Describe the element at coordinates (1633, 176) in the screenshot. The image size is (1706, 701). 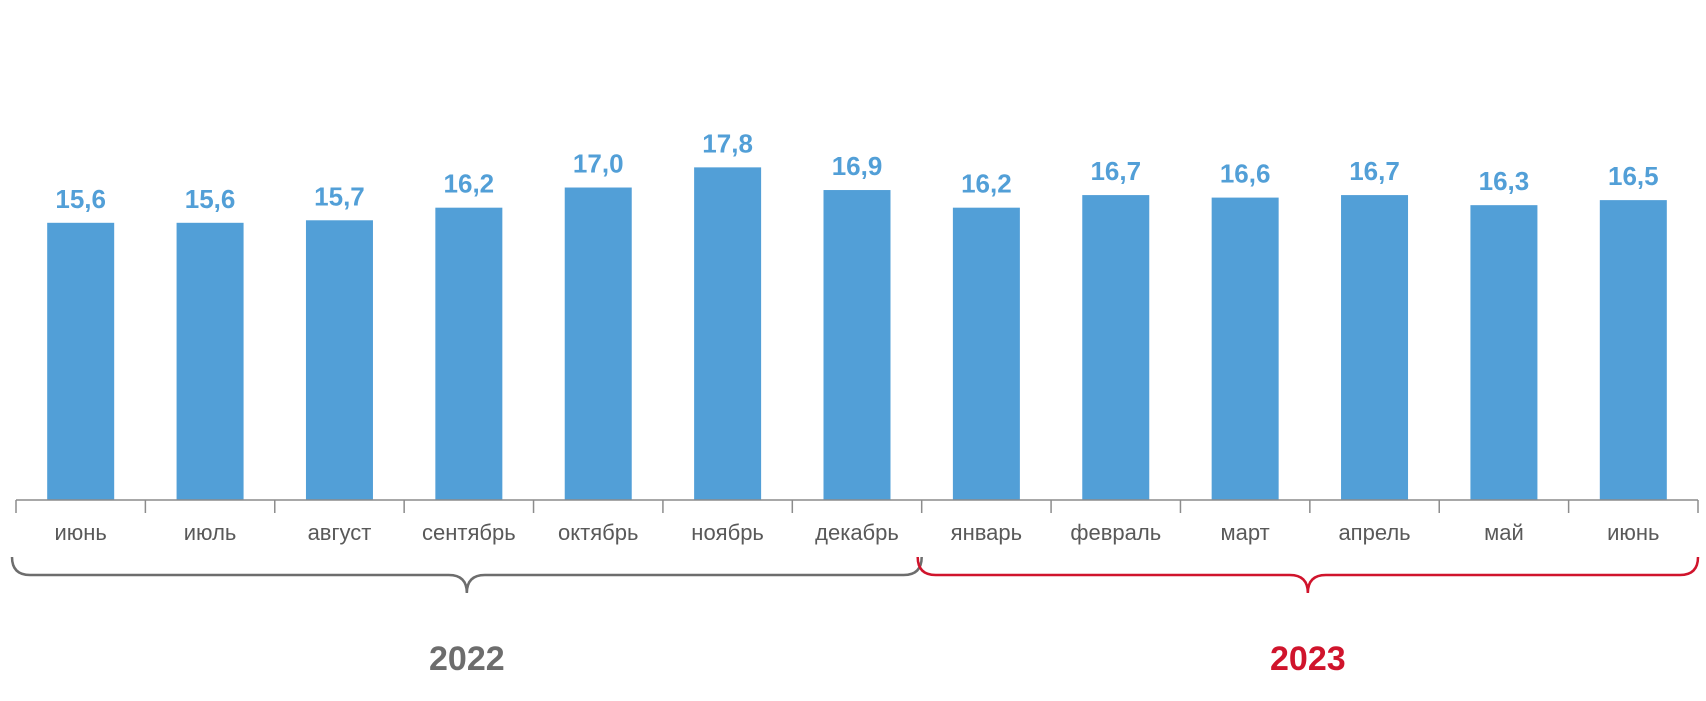
I see `data-label-13: 16,5` at that location.